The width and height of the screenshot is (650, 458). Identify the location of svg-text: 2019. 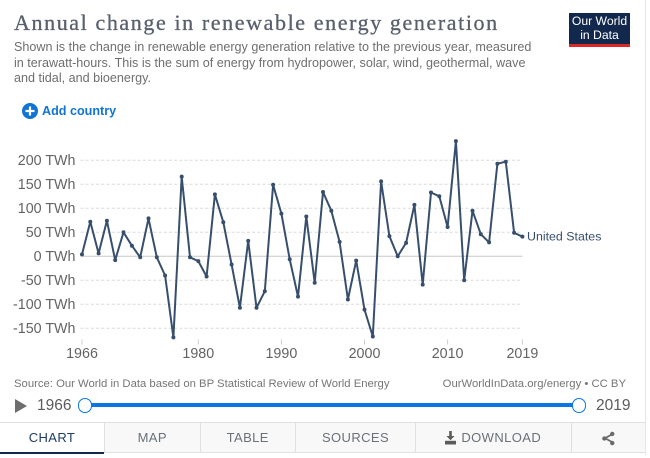
(522, 354).